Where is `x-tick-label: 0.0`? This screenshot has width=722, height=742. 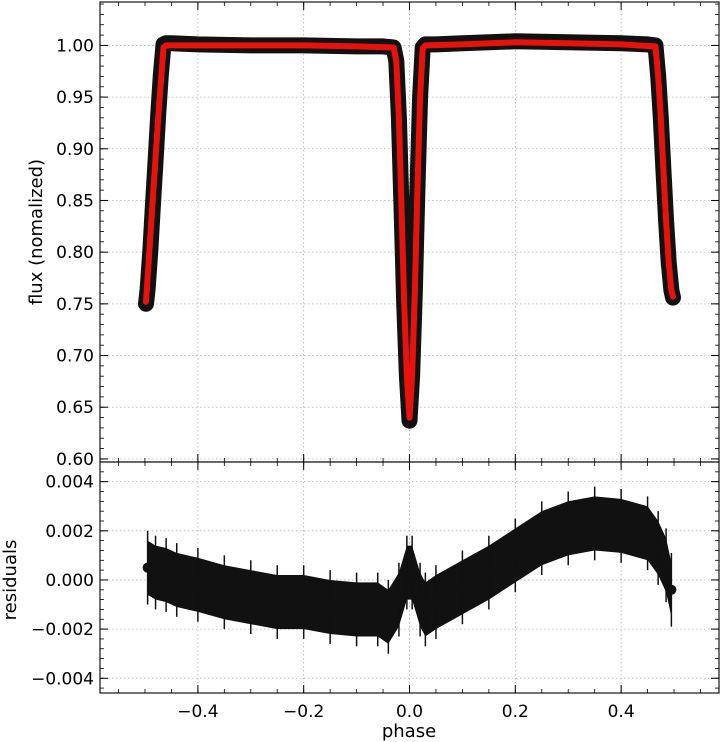 x-tick-label: 0.0 is located at coordinates (409, 712).